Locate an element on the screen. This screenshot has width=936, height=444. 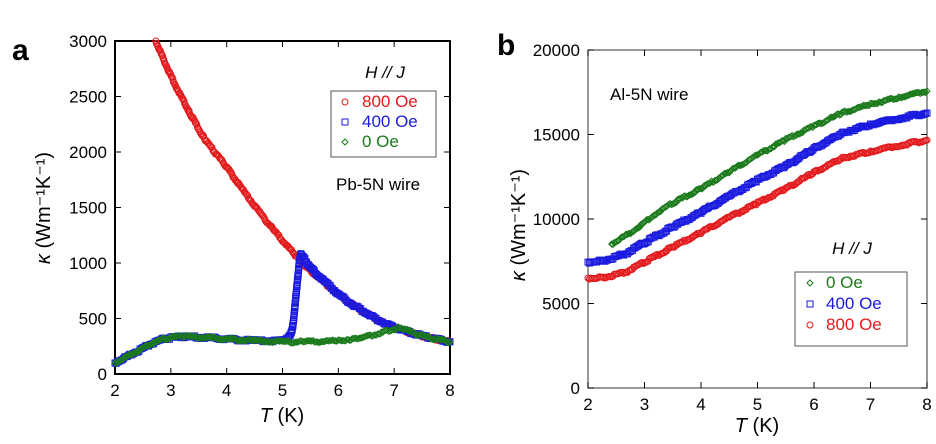
legend-entry: 800 Oe is located at coordinates (844, 324).